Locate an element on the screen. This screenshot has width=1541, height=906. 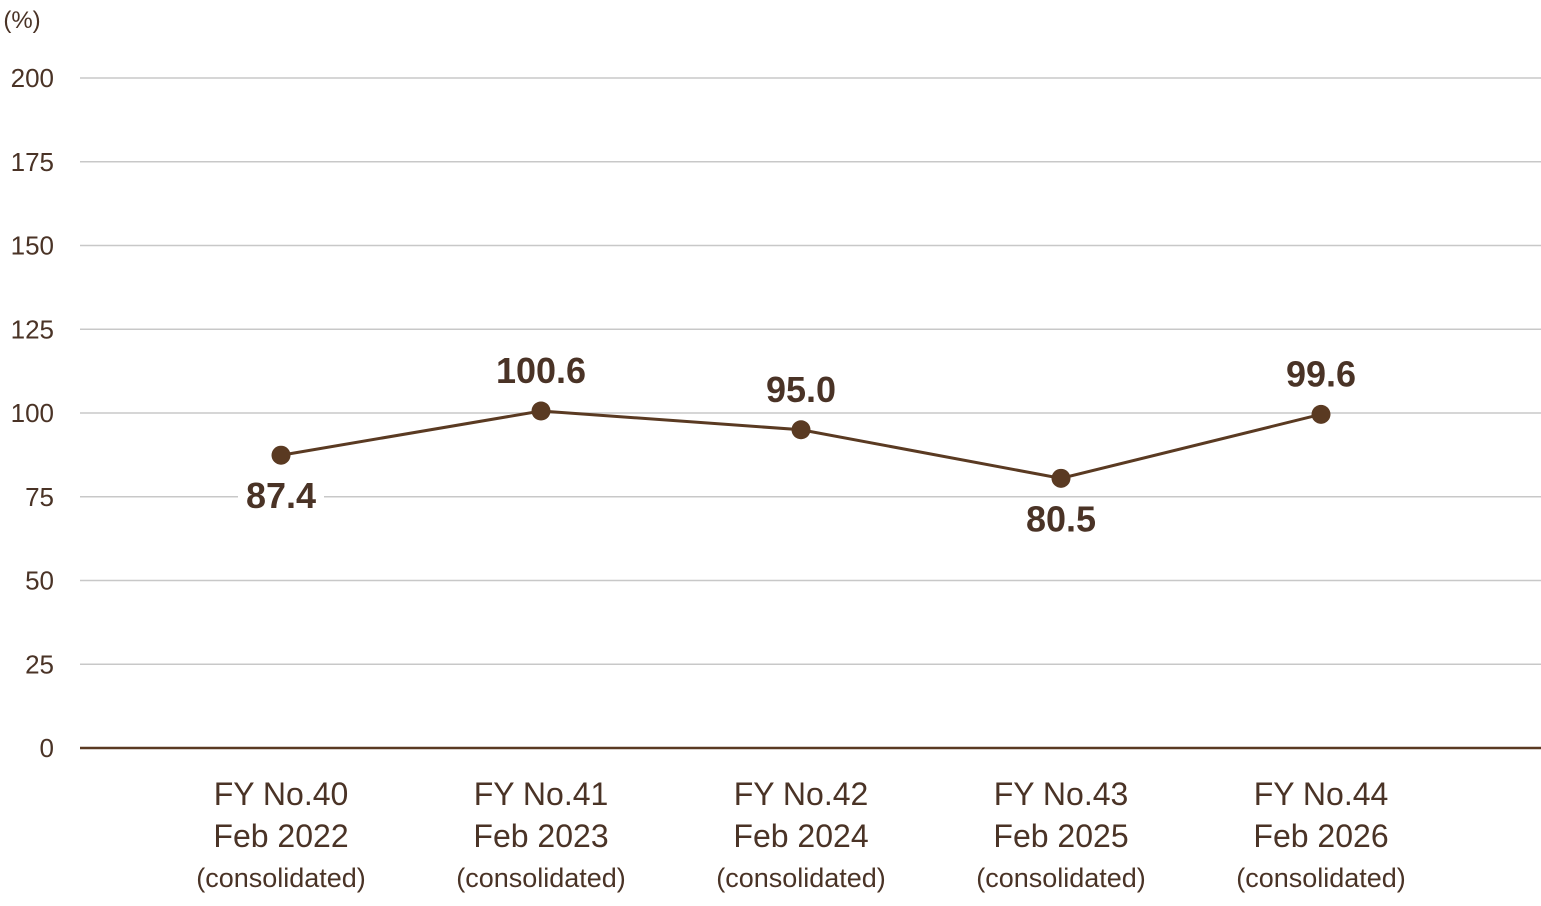
data-label: 95.0 is located at coordinates (801, 389).